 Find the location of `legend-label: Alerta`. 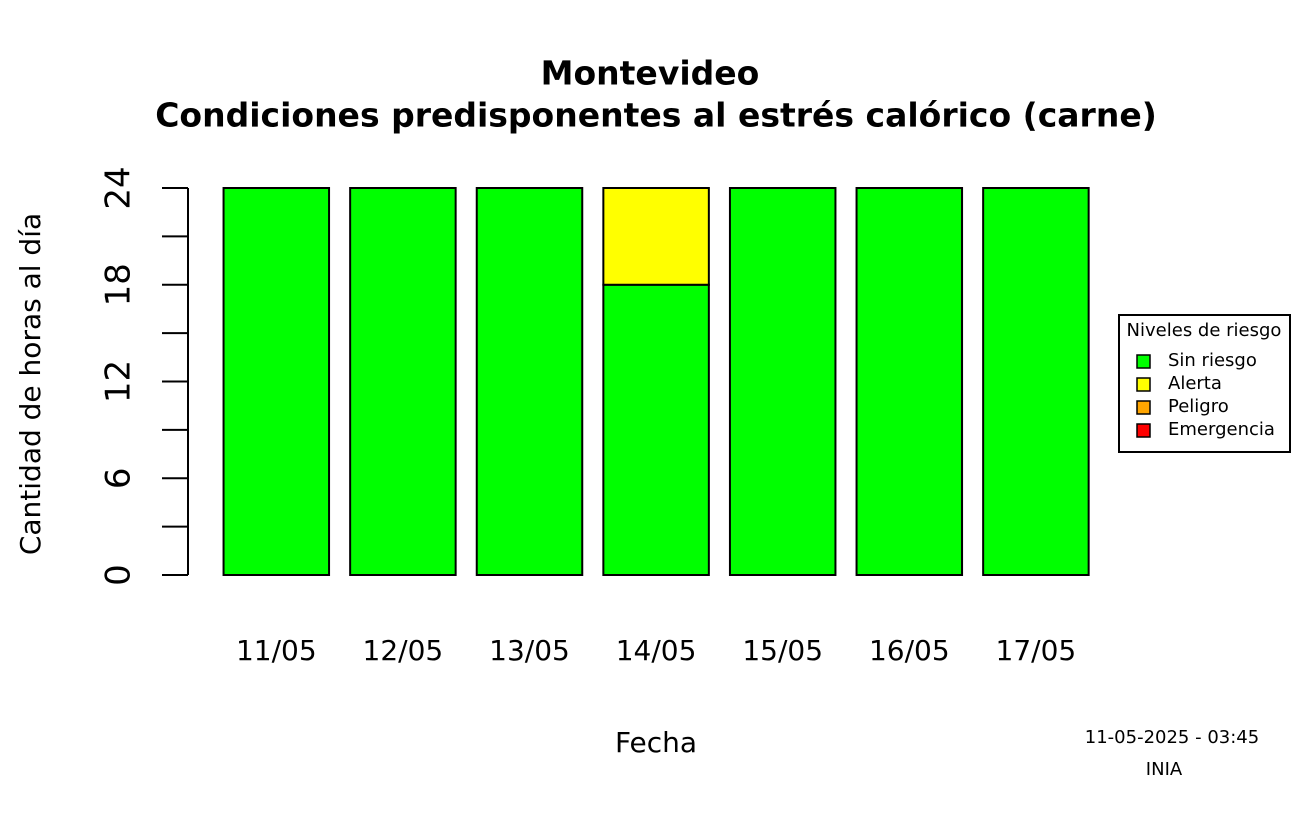

legend-label: Alerta is located at coordinates (1195, 383).